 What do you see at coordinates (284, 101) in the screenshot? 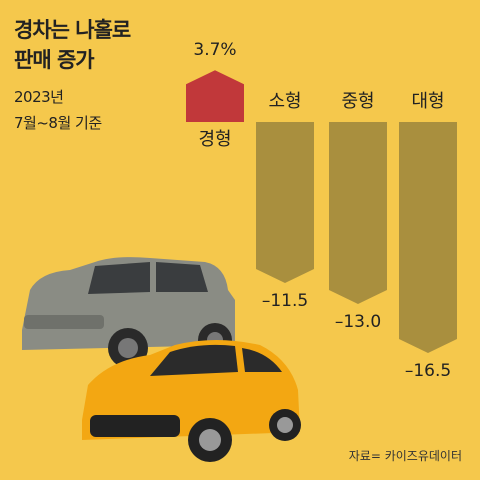
I see `category-label: 소형` at bounding box center [284, 101].